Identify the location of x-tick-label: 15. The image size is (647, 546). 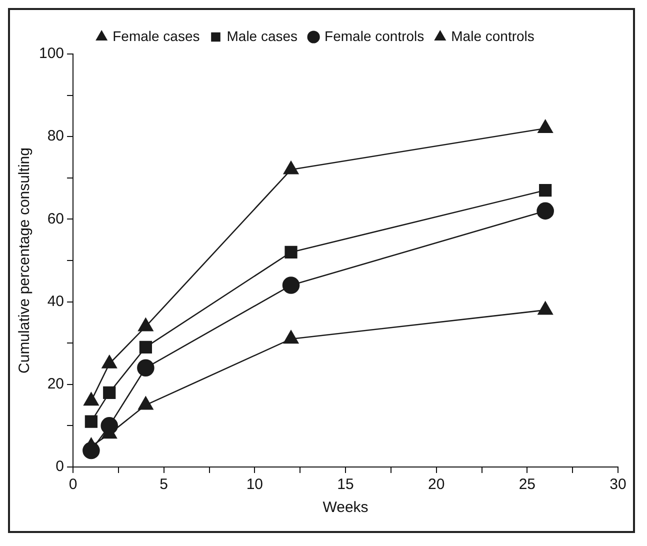
(345, 485).